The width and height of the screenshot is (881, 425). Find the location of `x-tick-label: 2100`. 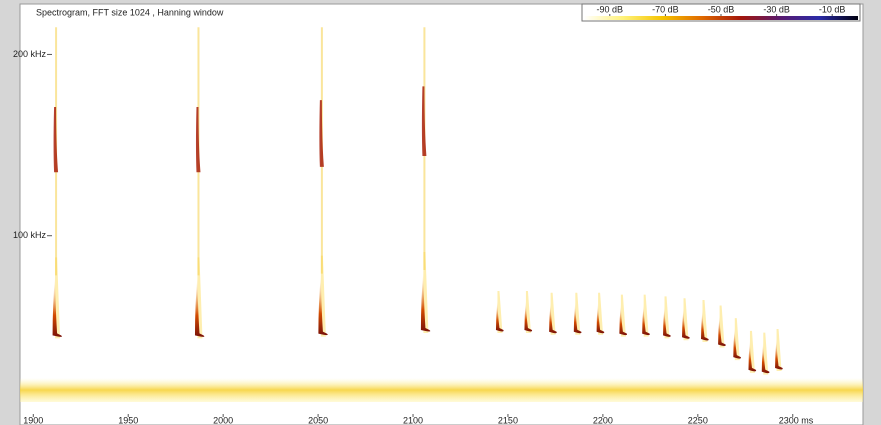

x-tick-label: 2100 is located at coordinates (413, 420).